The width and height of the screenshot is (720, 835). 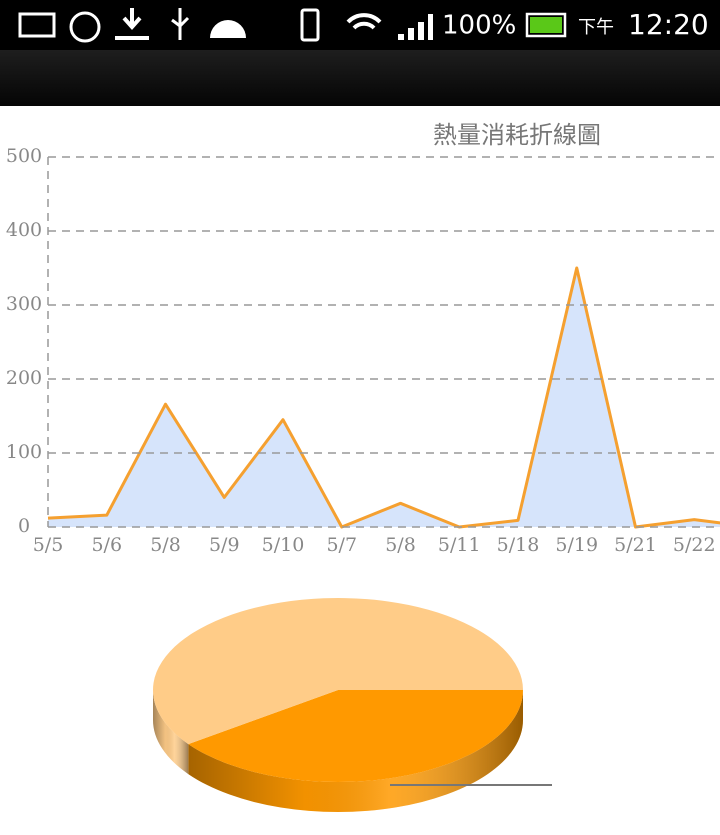 I want to click on x-tick-label: 5/7, so click(x=341, y=545).